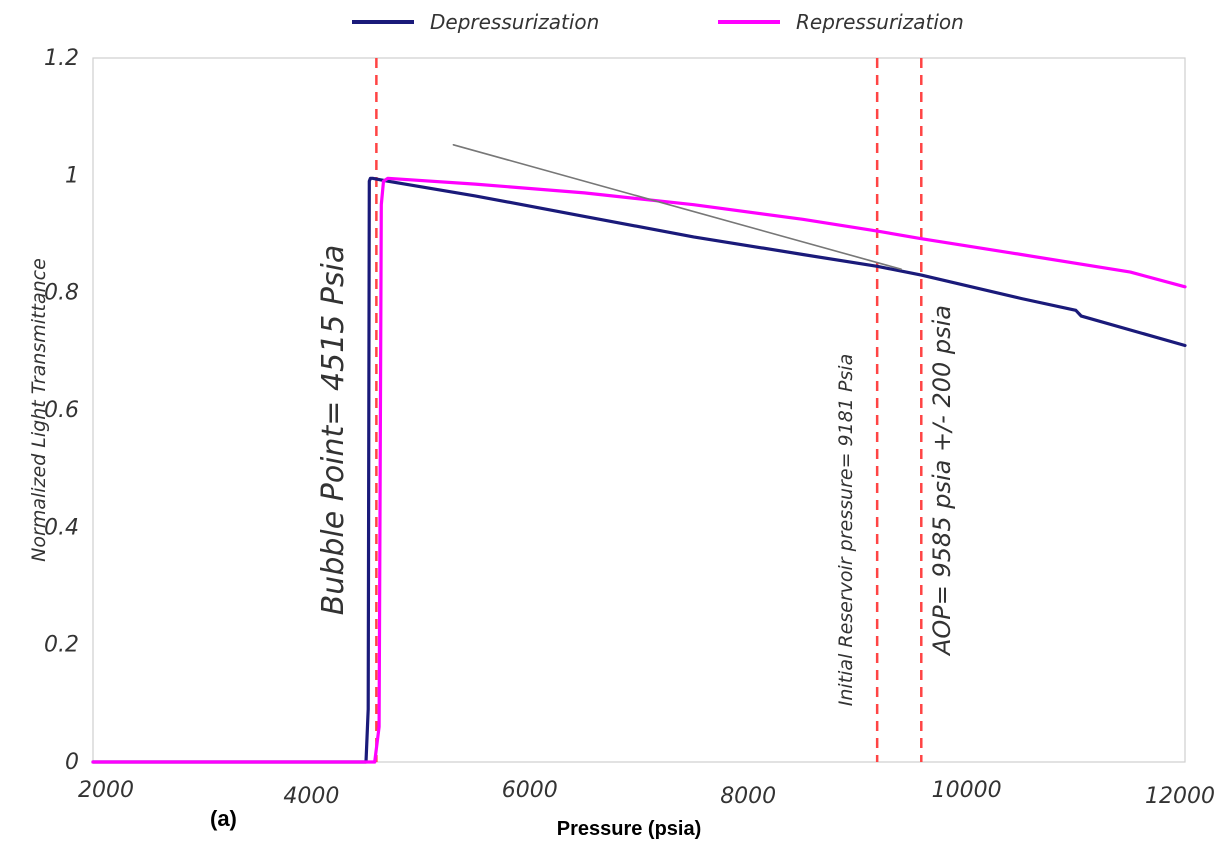 Image resolution: width=1223 pixels, height=849 pixels. I want to click on y-tick-label: 0.6, so click(61, 410).